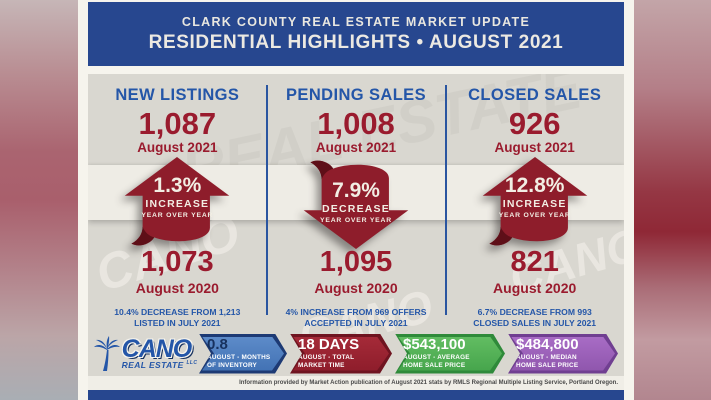 This screenshot has height=400, width=711. Describe the element at coordinates (535, 323) in the screenshot. I see `note-line2: CLOSED SALES IN JULY 2021` at that location.